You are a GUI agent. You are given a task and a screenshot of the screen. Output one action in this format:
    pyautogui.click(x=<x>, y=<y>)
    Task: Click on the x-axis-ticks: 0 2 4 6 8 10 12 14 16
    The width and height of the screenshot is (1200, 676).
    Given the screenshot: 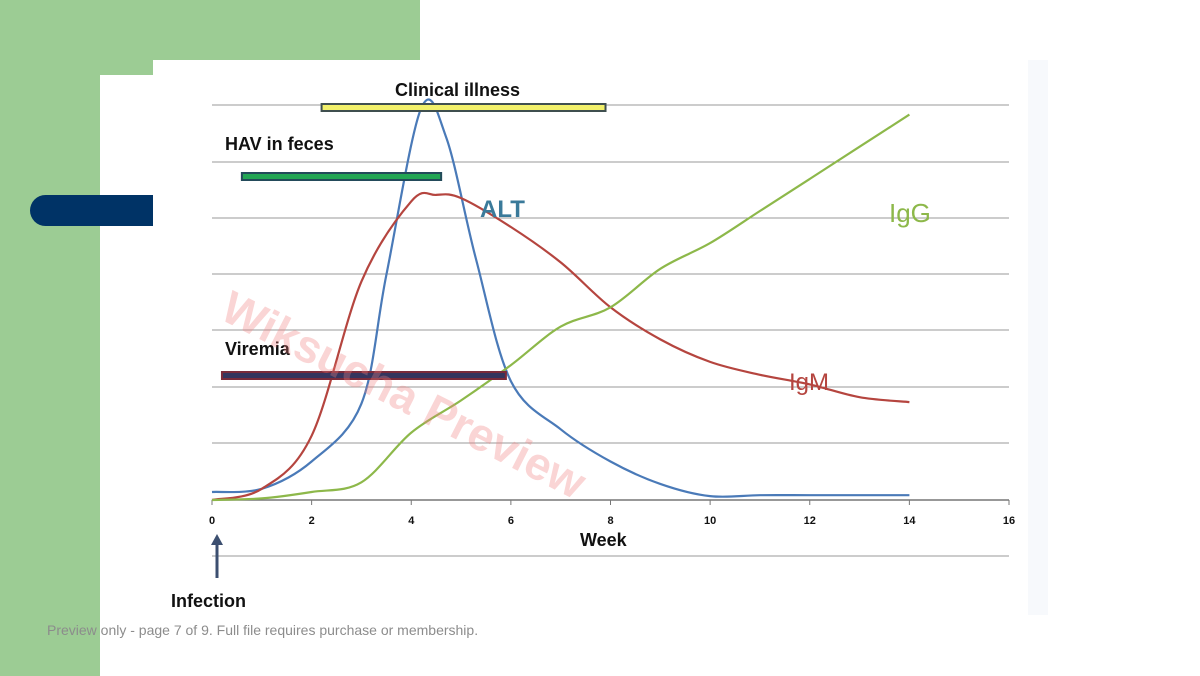 What is the action you would take?
    pyautogui.click(x=612, y=513)
    